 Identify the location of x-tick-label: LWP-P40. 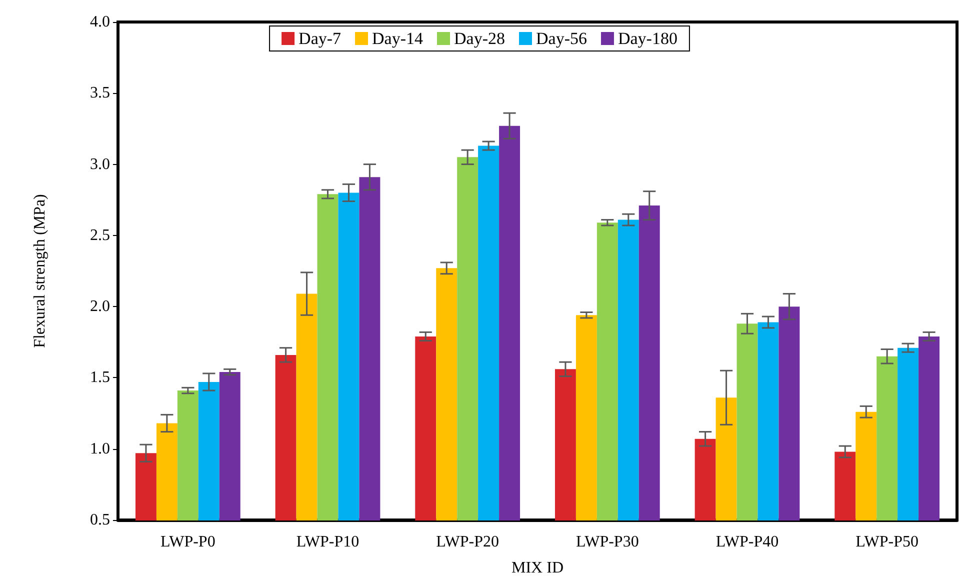
(747, 542).